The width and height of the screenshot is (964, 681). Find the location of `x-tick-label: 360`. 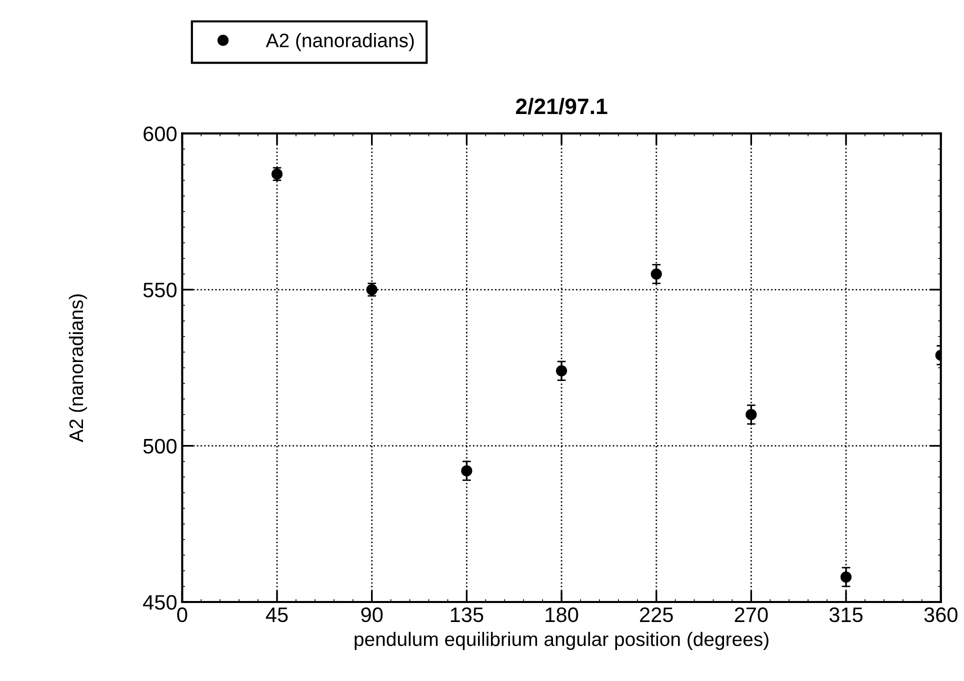

x-tick-label: 360 is located at coordinates (941, 614).